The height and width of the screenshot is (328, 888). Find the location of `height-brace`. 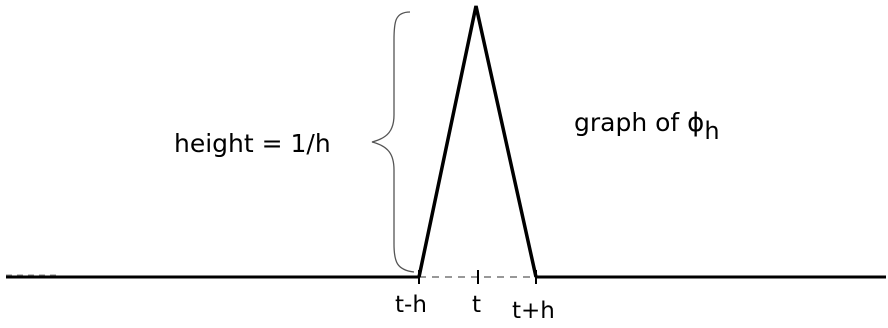

height-brace is located at coordinates (393, 142).